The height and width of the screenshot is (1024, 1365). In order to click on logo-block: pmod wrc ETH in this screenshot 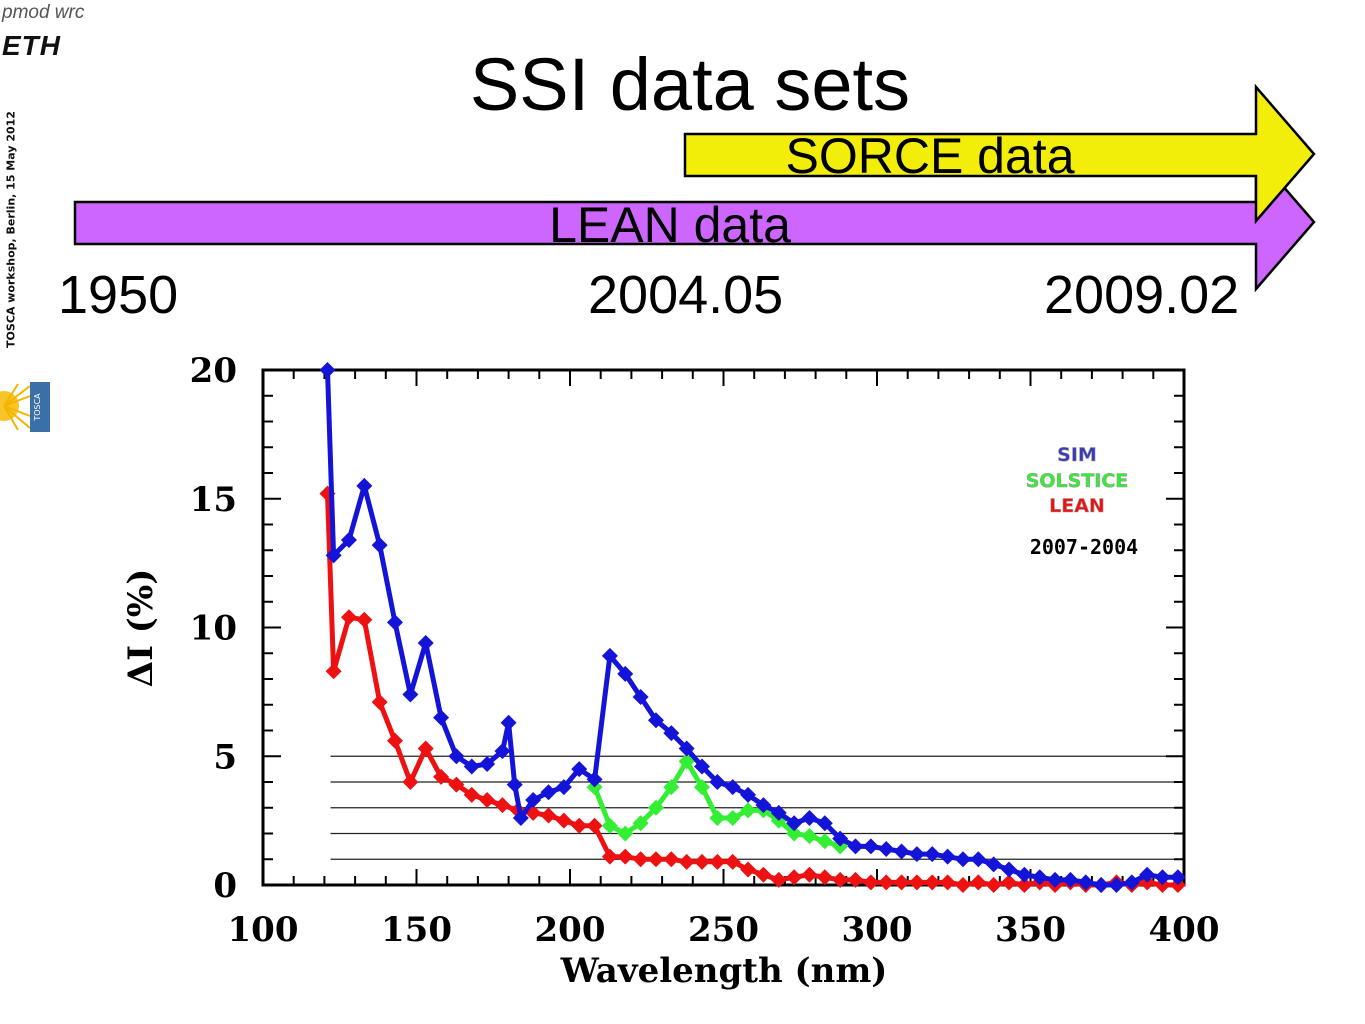, I will do `click(60, 35)`.